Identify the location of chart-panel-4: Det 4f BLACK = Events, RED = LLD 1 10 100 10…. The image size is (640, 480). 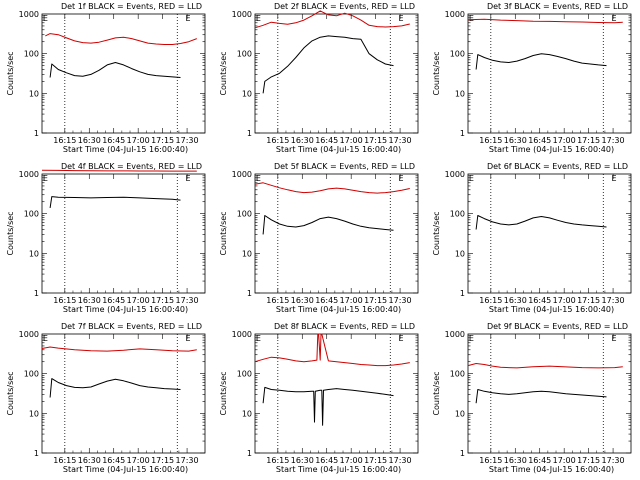
(106, 240).